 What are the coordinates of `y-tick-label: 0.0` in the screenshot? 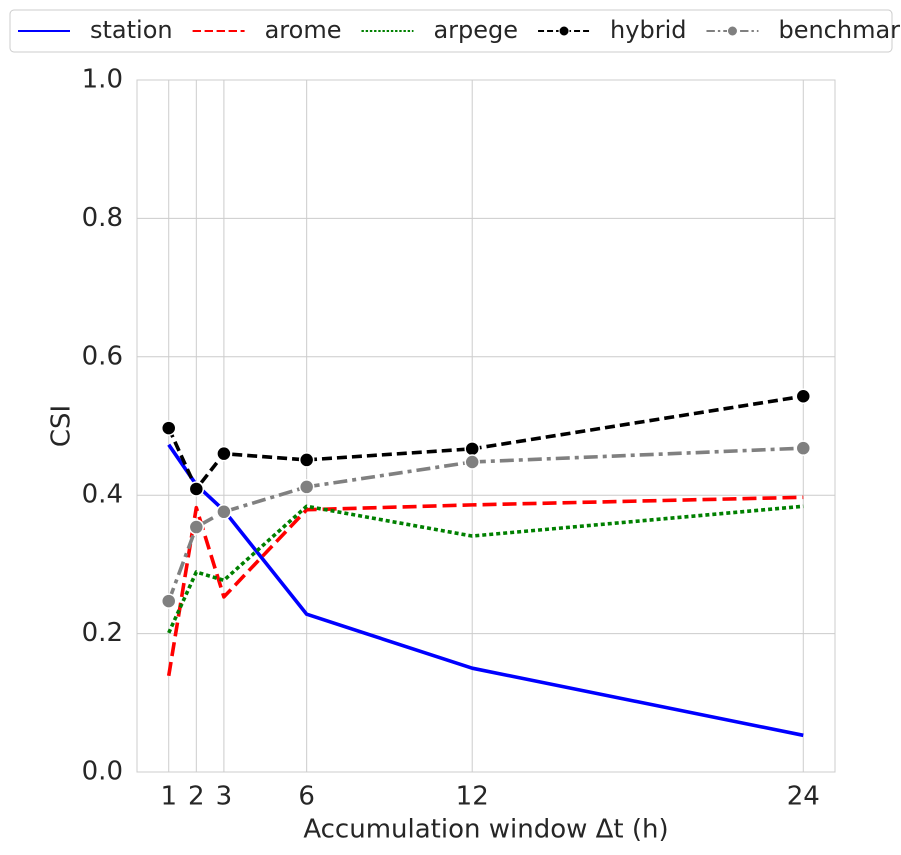 It's located at (102, 772).